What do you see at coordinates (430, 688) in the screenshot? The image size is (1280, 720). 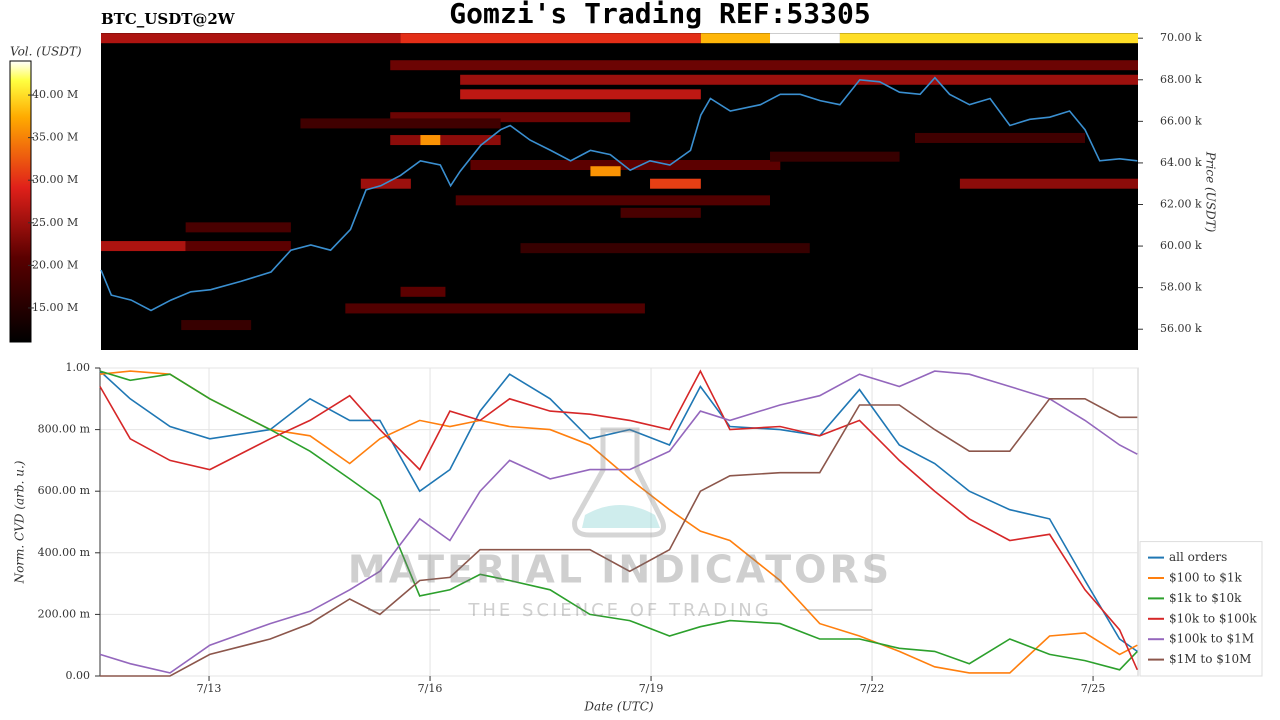 I see `x-tick-label: 7/16` at bounding box center [430, 688].